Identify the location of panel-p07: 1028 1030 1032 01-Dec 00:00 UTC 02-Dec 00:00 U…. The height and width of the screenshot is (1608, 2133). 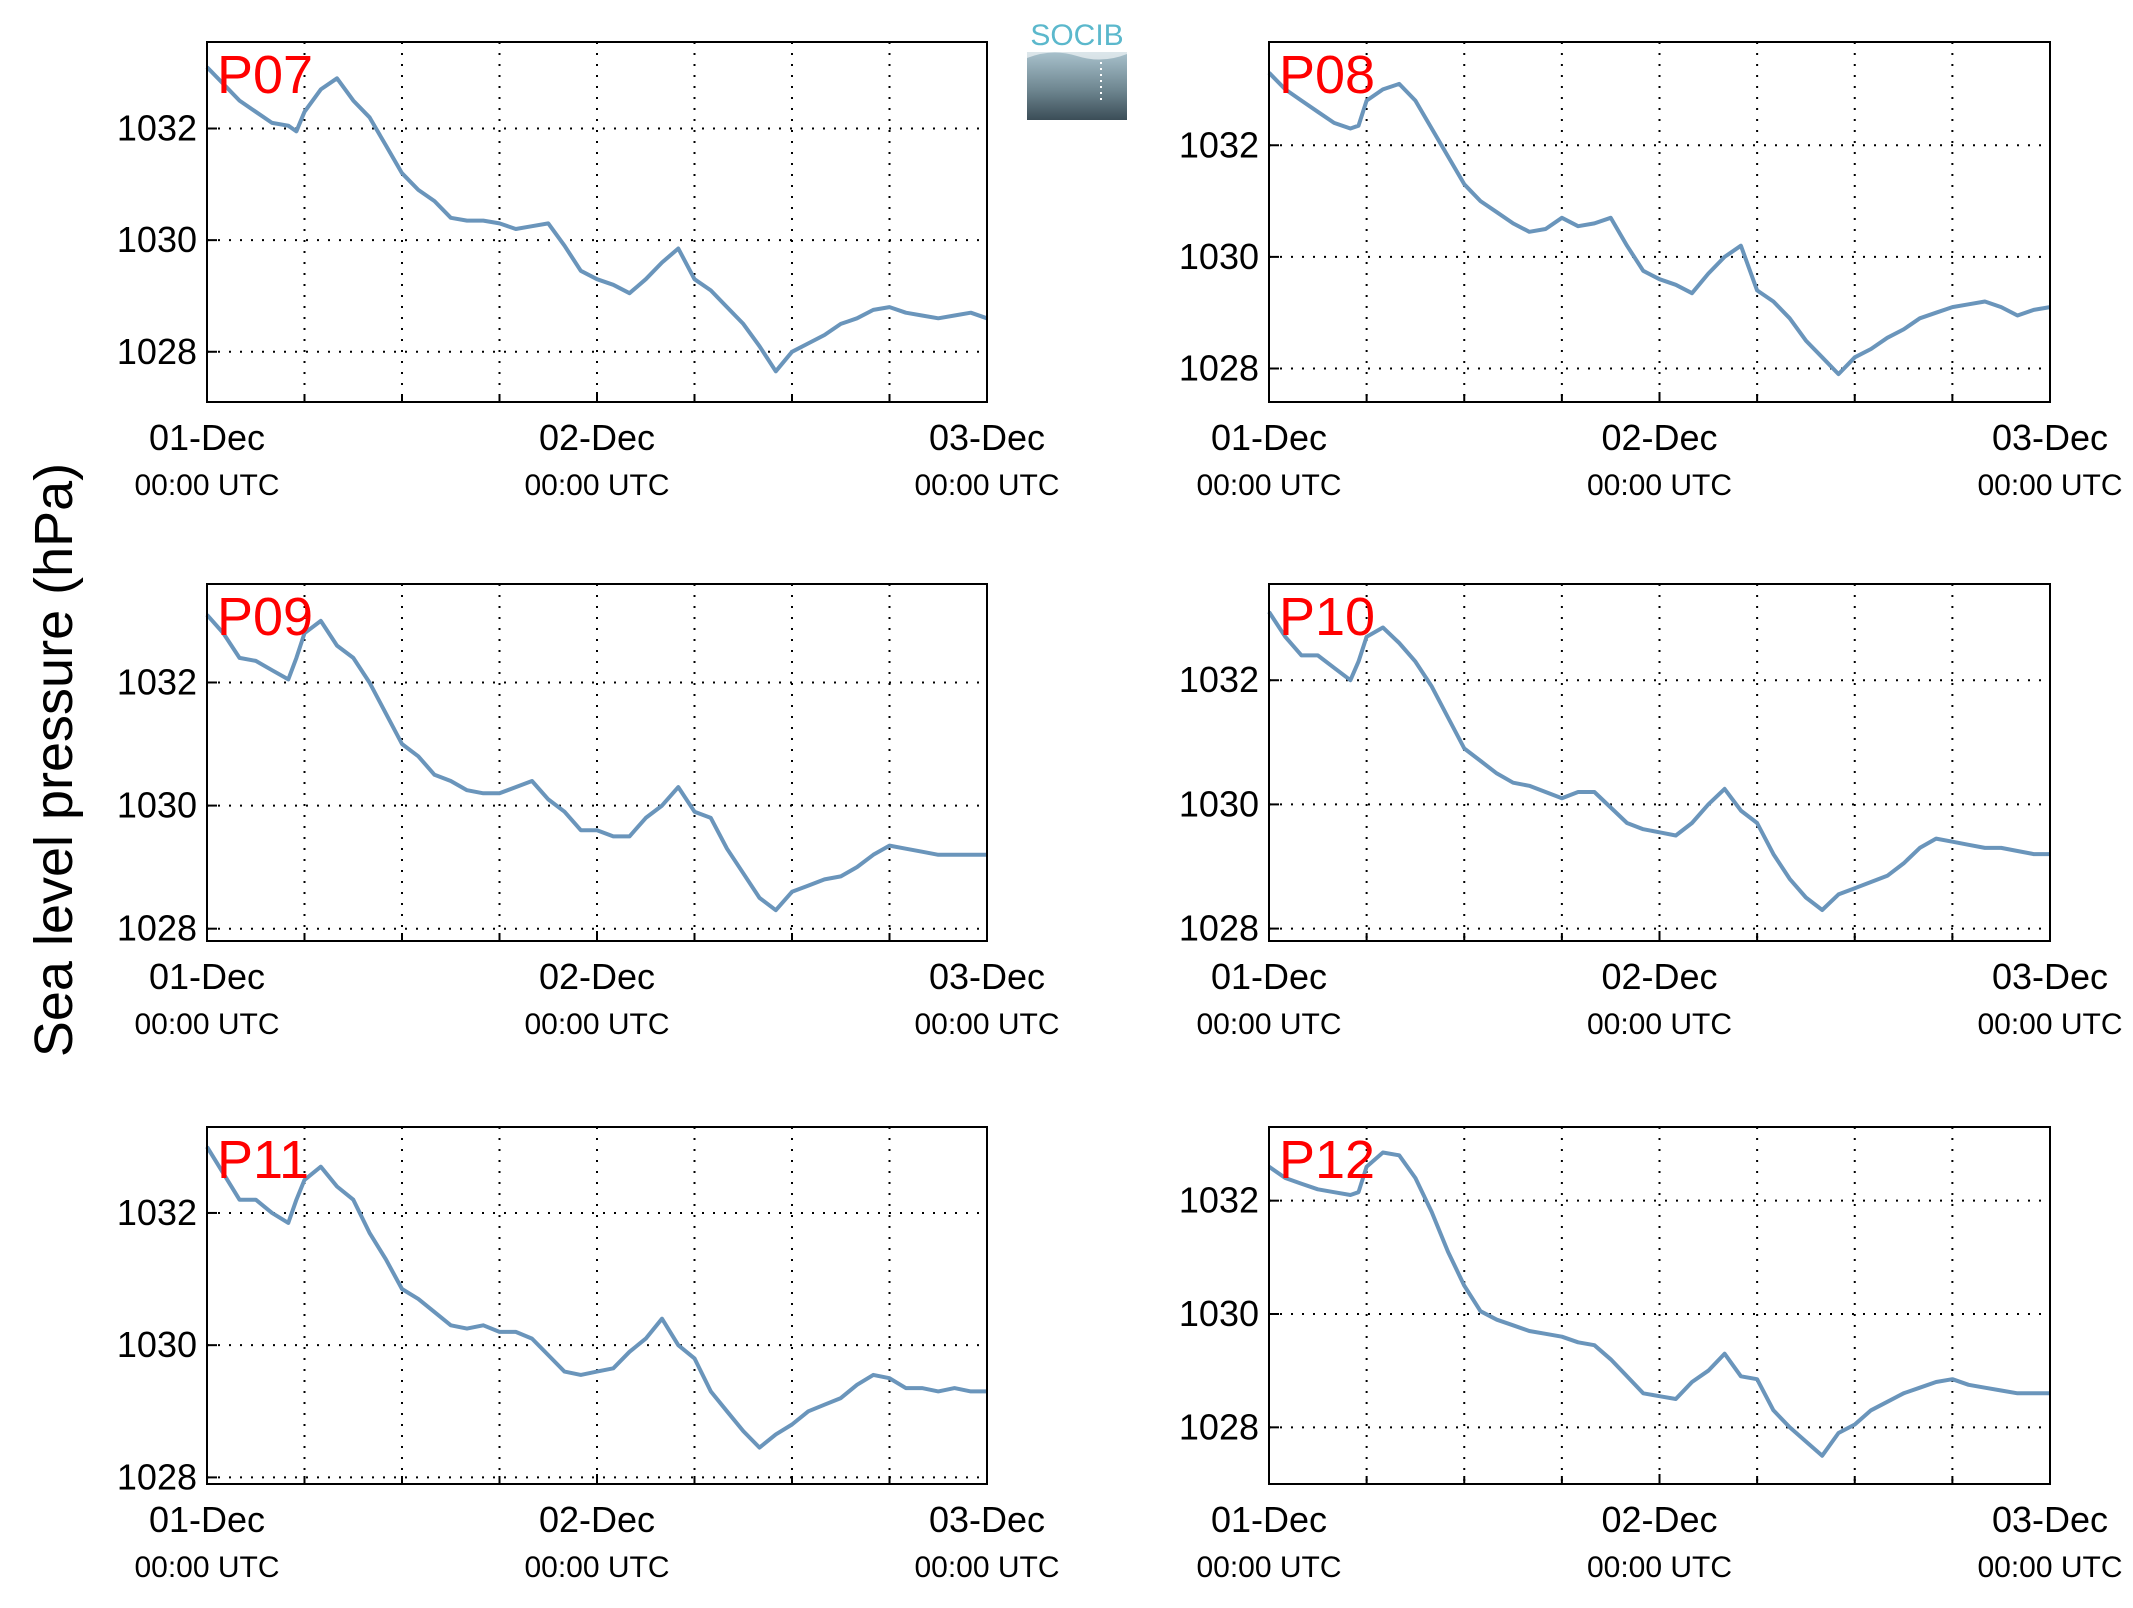
(588, 271).